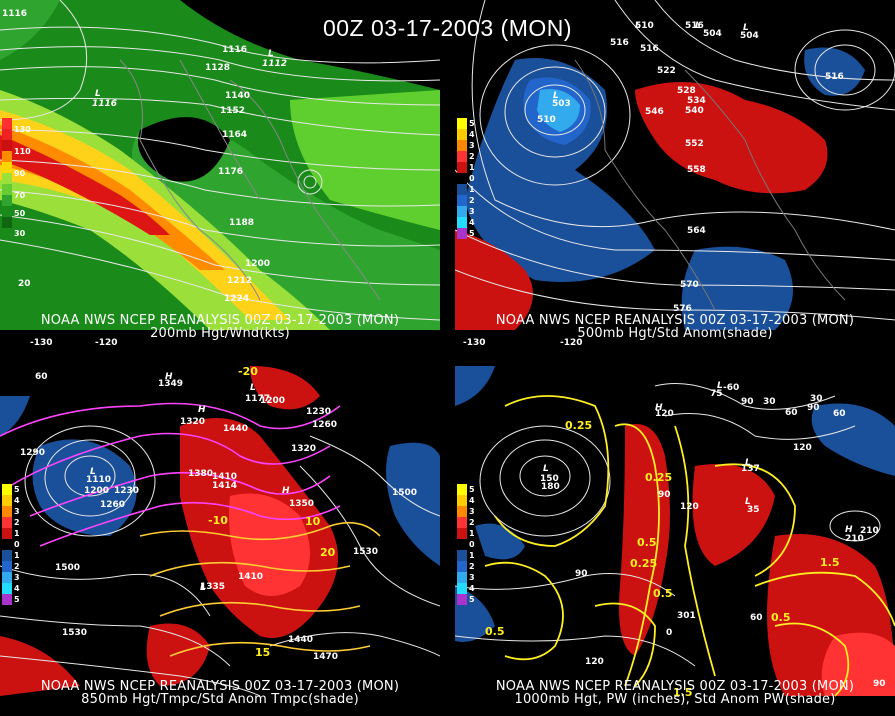 This screenshot has height=716, width=895. What do you see at coordinates (447, 28) in the screenshot?
I see `main-title: 00Z 03-17-2003 (MON)` at bounding box center [447, 28].